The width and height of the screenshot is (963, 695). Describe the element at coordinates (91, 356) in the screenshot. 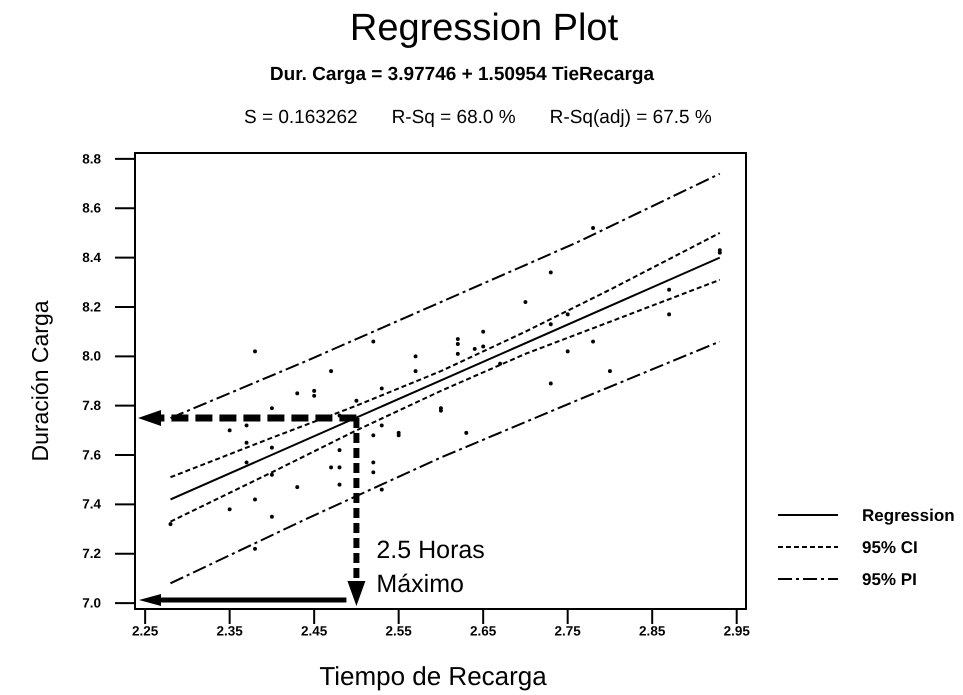

I see `y-tick-label: 8.0` at that location.